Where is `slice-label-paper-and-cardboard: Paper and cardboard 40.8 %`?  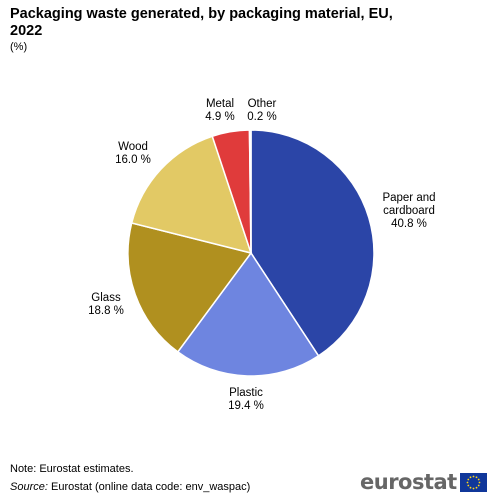 slice-label-paper-and-cardboard: Paper and cardboard 40.8 % is located at coordinates (408, 211).